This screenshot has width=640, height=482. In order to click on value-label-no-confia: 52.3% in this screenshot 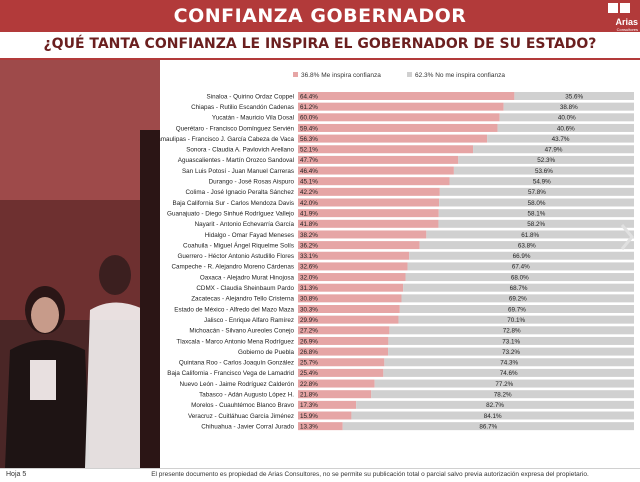, I will do `click(546, 160)`.